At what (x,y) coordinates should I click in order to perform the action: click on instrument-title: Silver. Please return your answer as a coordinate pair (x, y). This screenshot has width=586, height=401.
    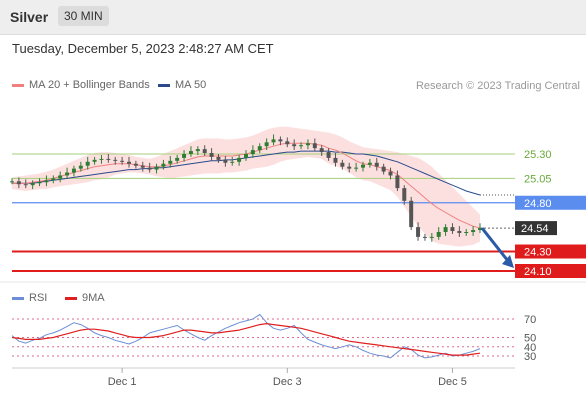
    Looking at the image, I should click on (29, 17).